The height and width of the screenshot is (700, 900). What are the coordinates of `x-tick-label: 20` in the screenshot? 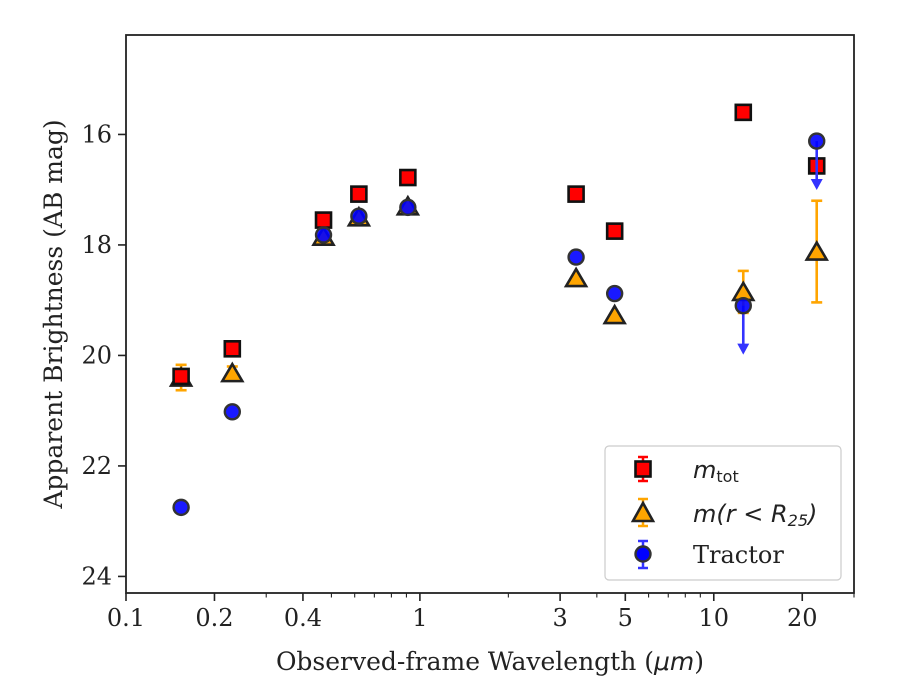 It's located at (802, 618).